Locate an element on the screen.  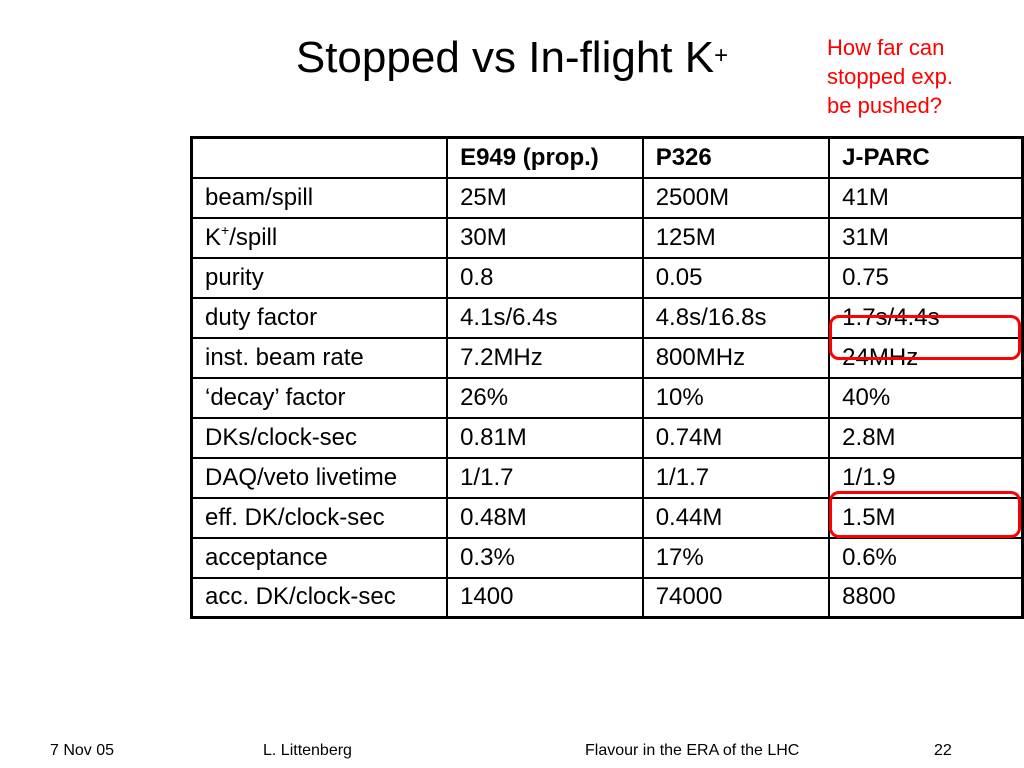
table-row: ‘decay’ factor 26% 10% 40% is located at coordinates (607, 397).